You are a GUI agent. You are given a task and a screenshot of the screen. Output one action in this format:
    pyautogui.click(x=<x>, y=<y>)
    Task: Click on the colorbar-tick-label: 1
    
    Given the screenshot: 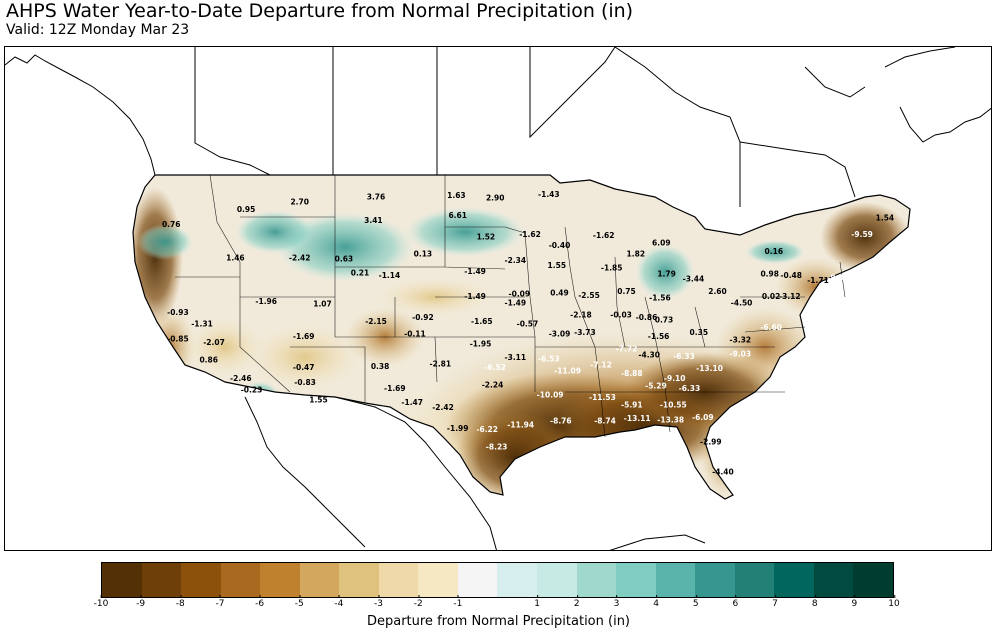 What is the action you would take?
    pyautogui.click(x=537, y=602)
    